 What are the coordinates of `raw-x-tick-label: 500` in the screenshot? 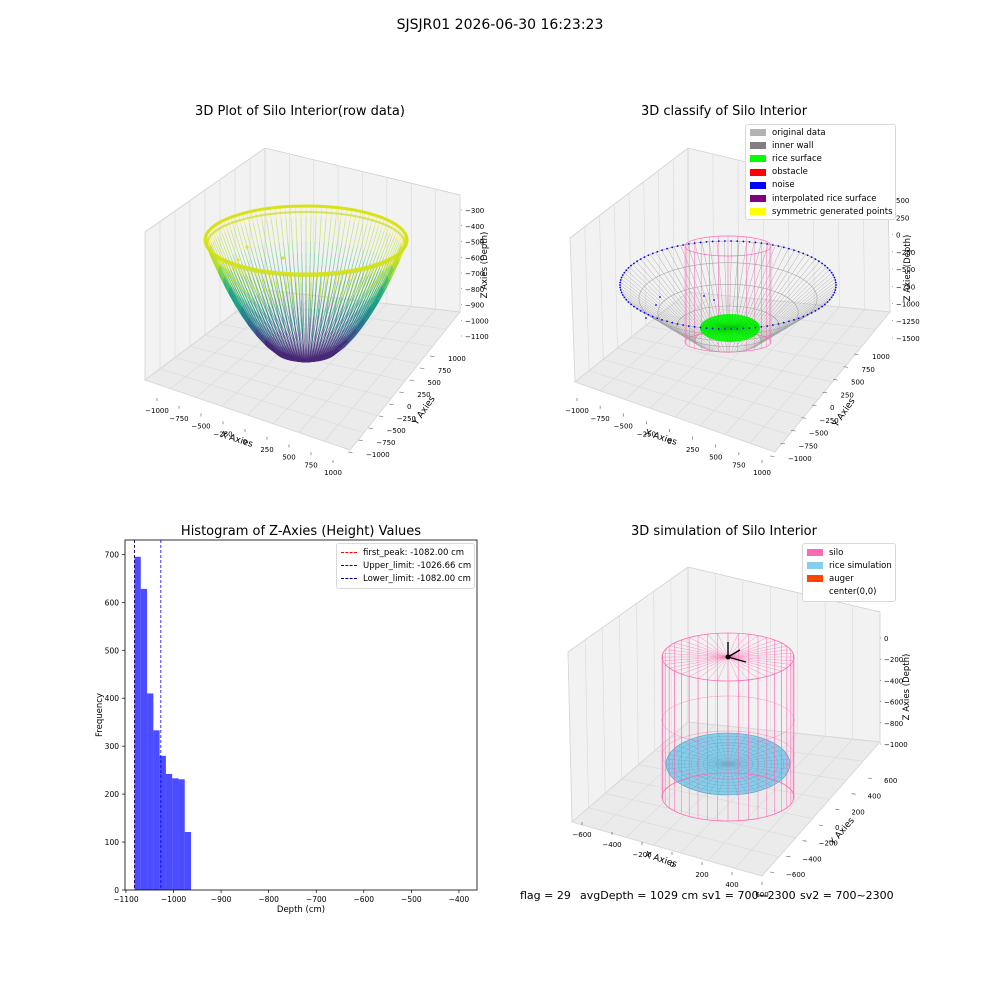 It's located at (288, 458).